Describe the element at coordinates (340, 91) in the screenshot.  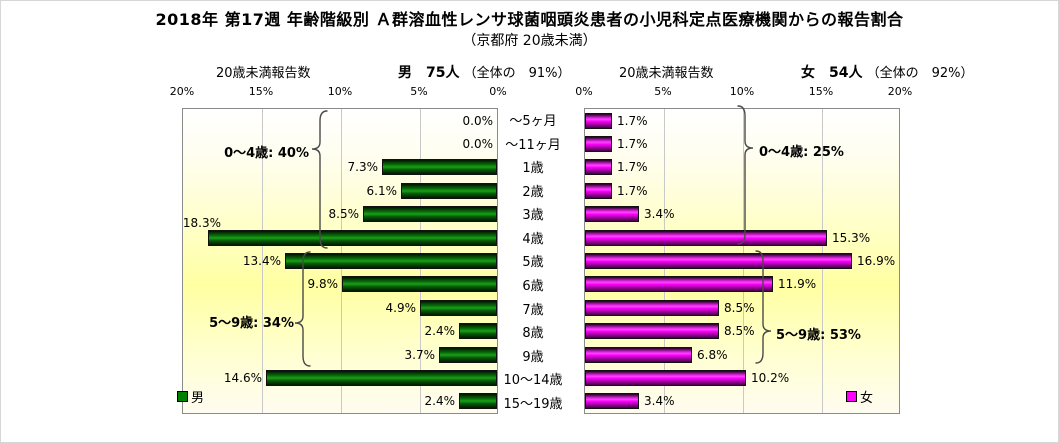
I see `male-axis-tick: 10%` at that location.